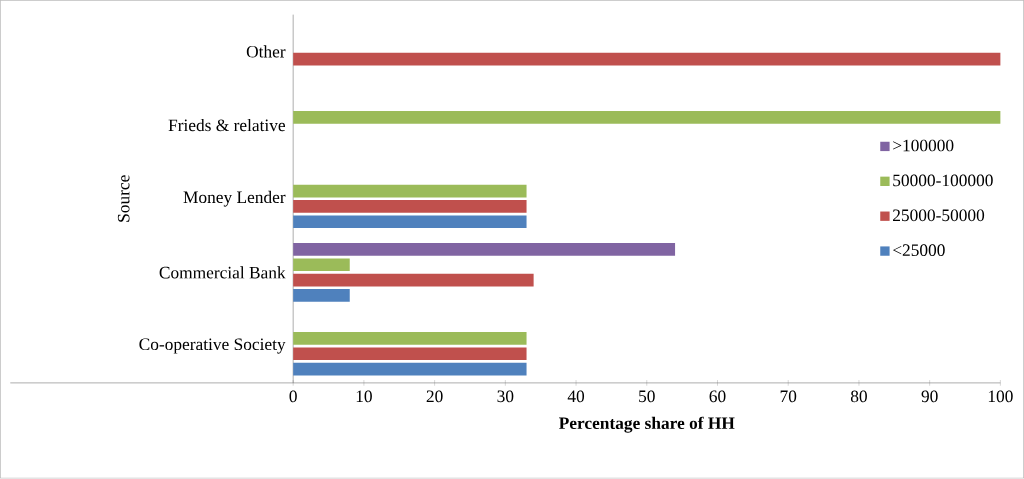  What do you see at coordinates (929, 396) in the screenshot?
I see `x-tick-label: 90` at bounding box center [929, 396].